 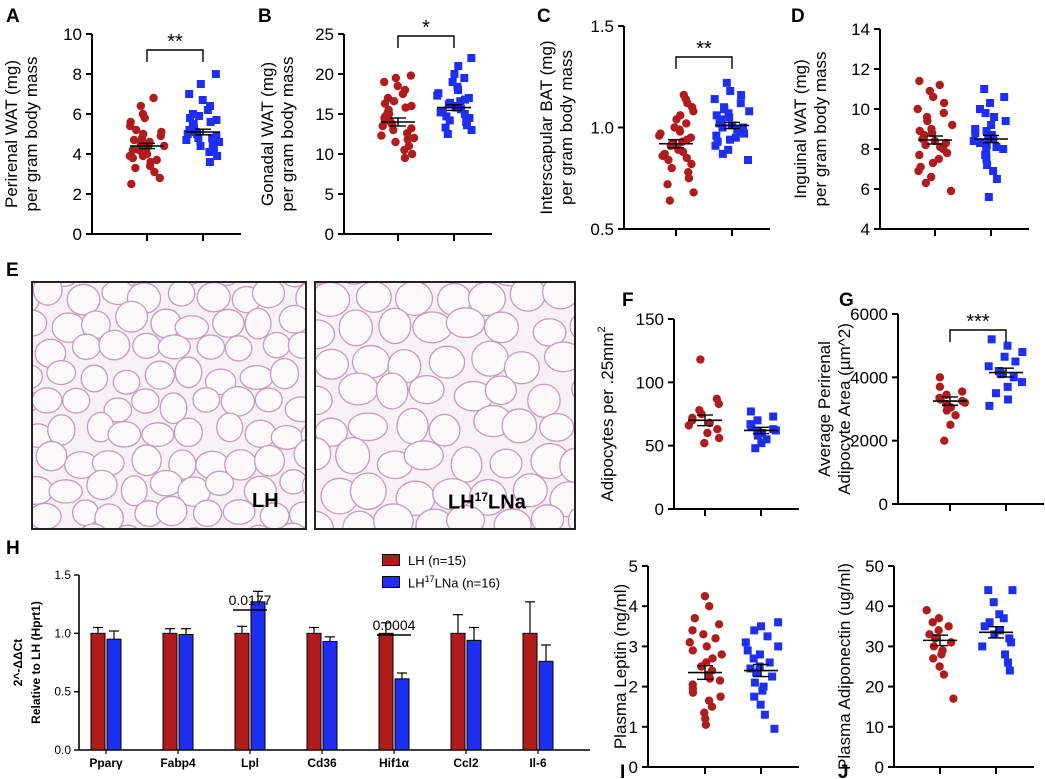 What do you see at coordinates (633, 646) in the screenshot?
I see `y-tick-label-i: 3` at bounding box center [633, 646].